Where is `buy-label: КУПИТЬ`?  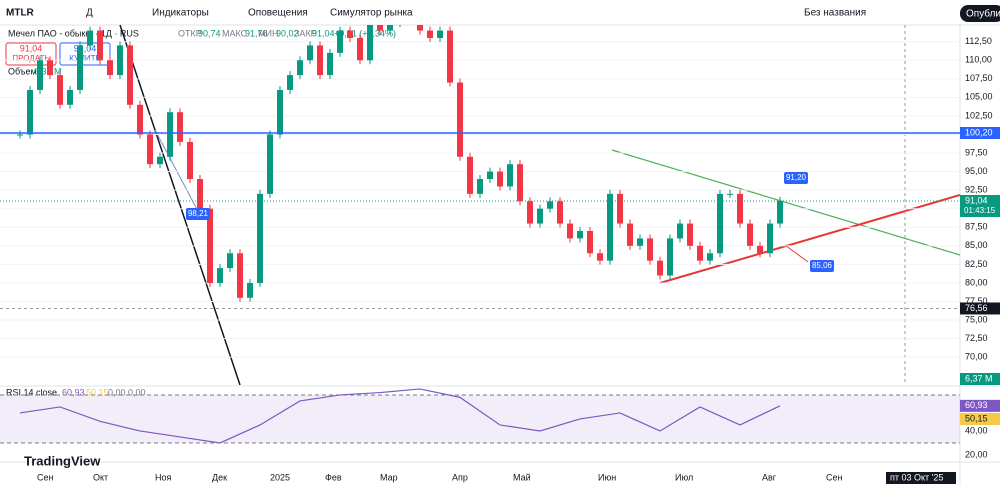 buy-label: КУПИТЬ is located at coordinates (84, 58).